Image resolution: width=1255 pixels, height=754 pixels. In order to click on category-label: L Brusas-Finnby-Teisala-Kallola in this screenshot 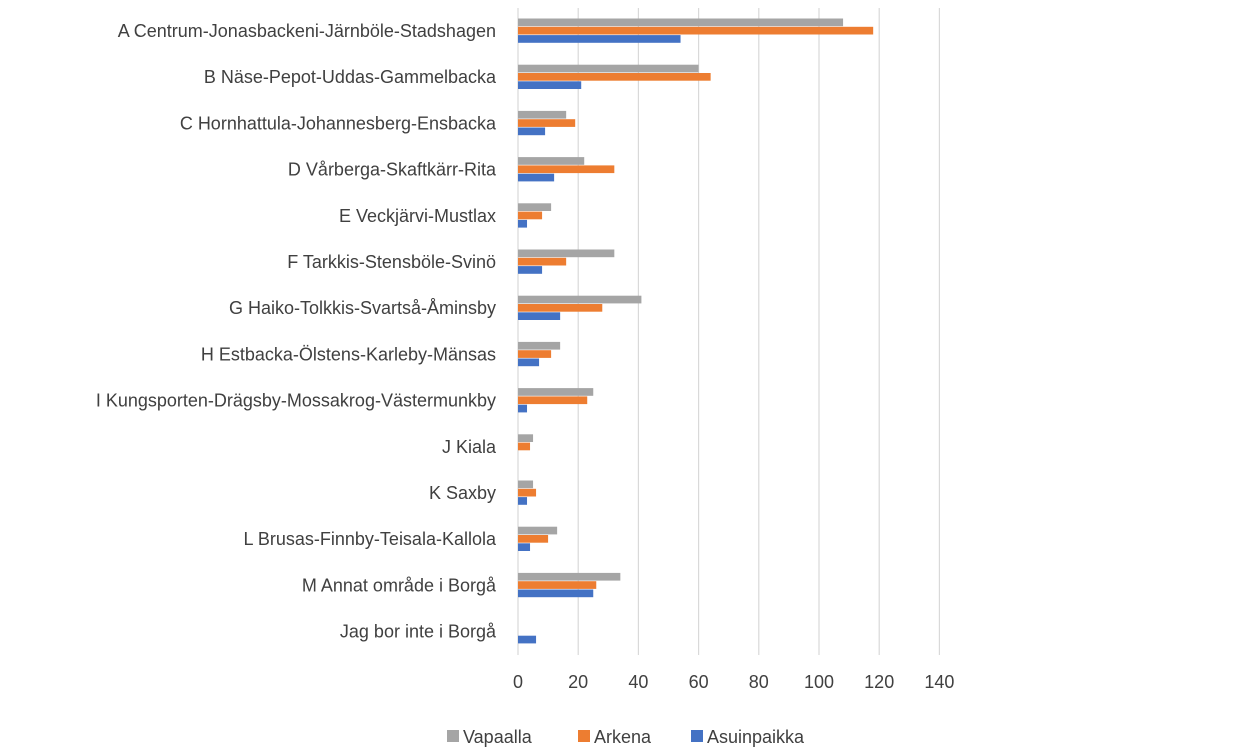, I will do `click(370, 539)`.